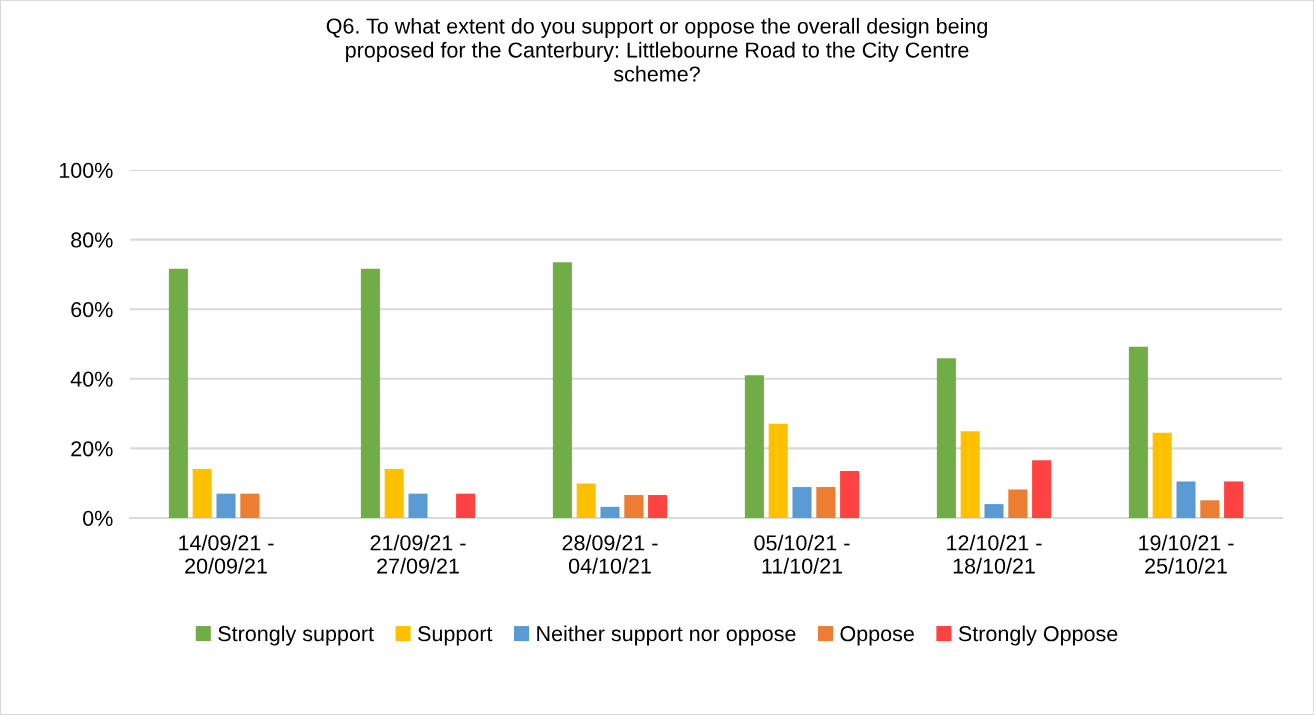 This screenshot has height=715, width=1314. Describe the element at coordinates (1186, 554) in the screenshot. I see `x-tick-label: 19/10/21 - 25/10/21` at that location.